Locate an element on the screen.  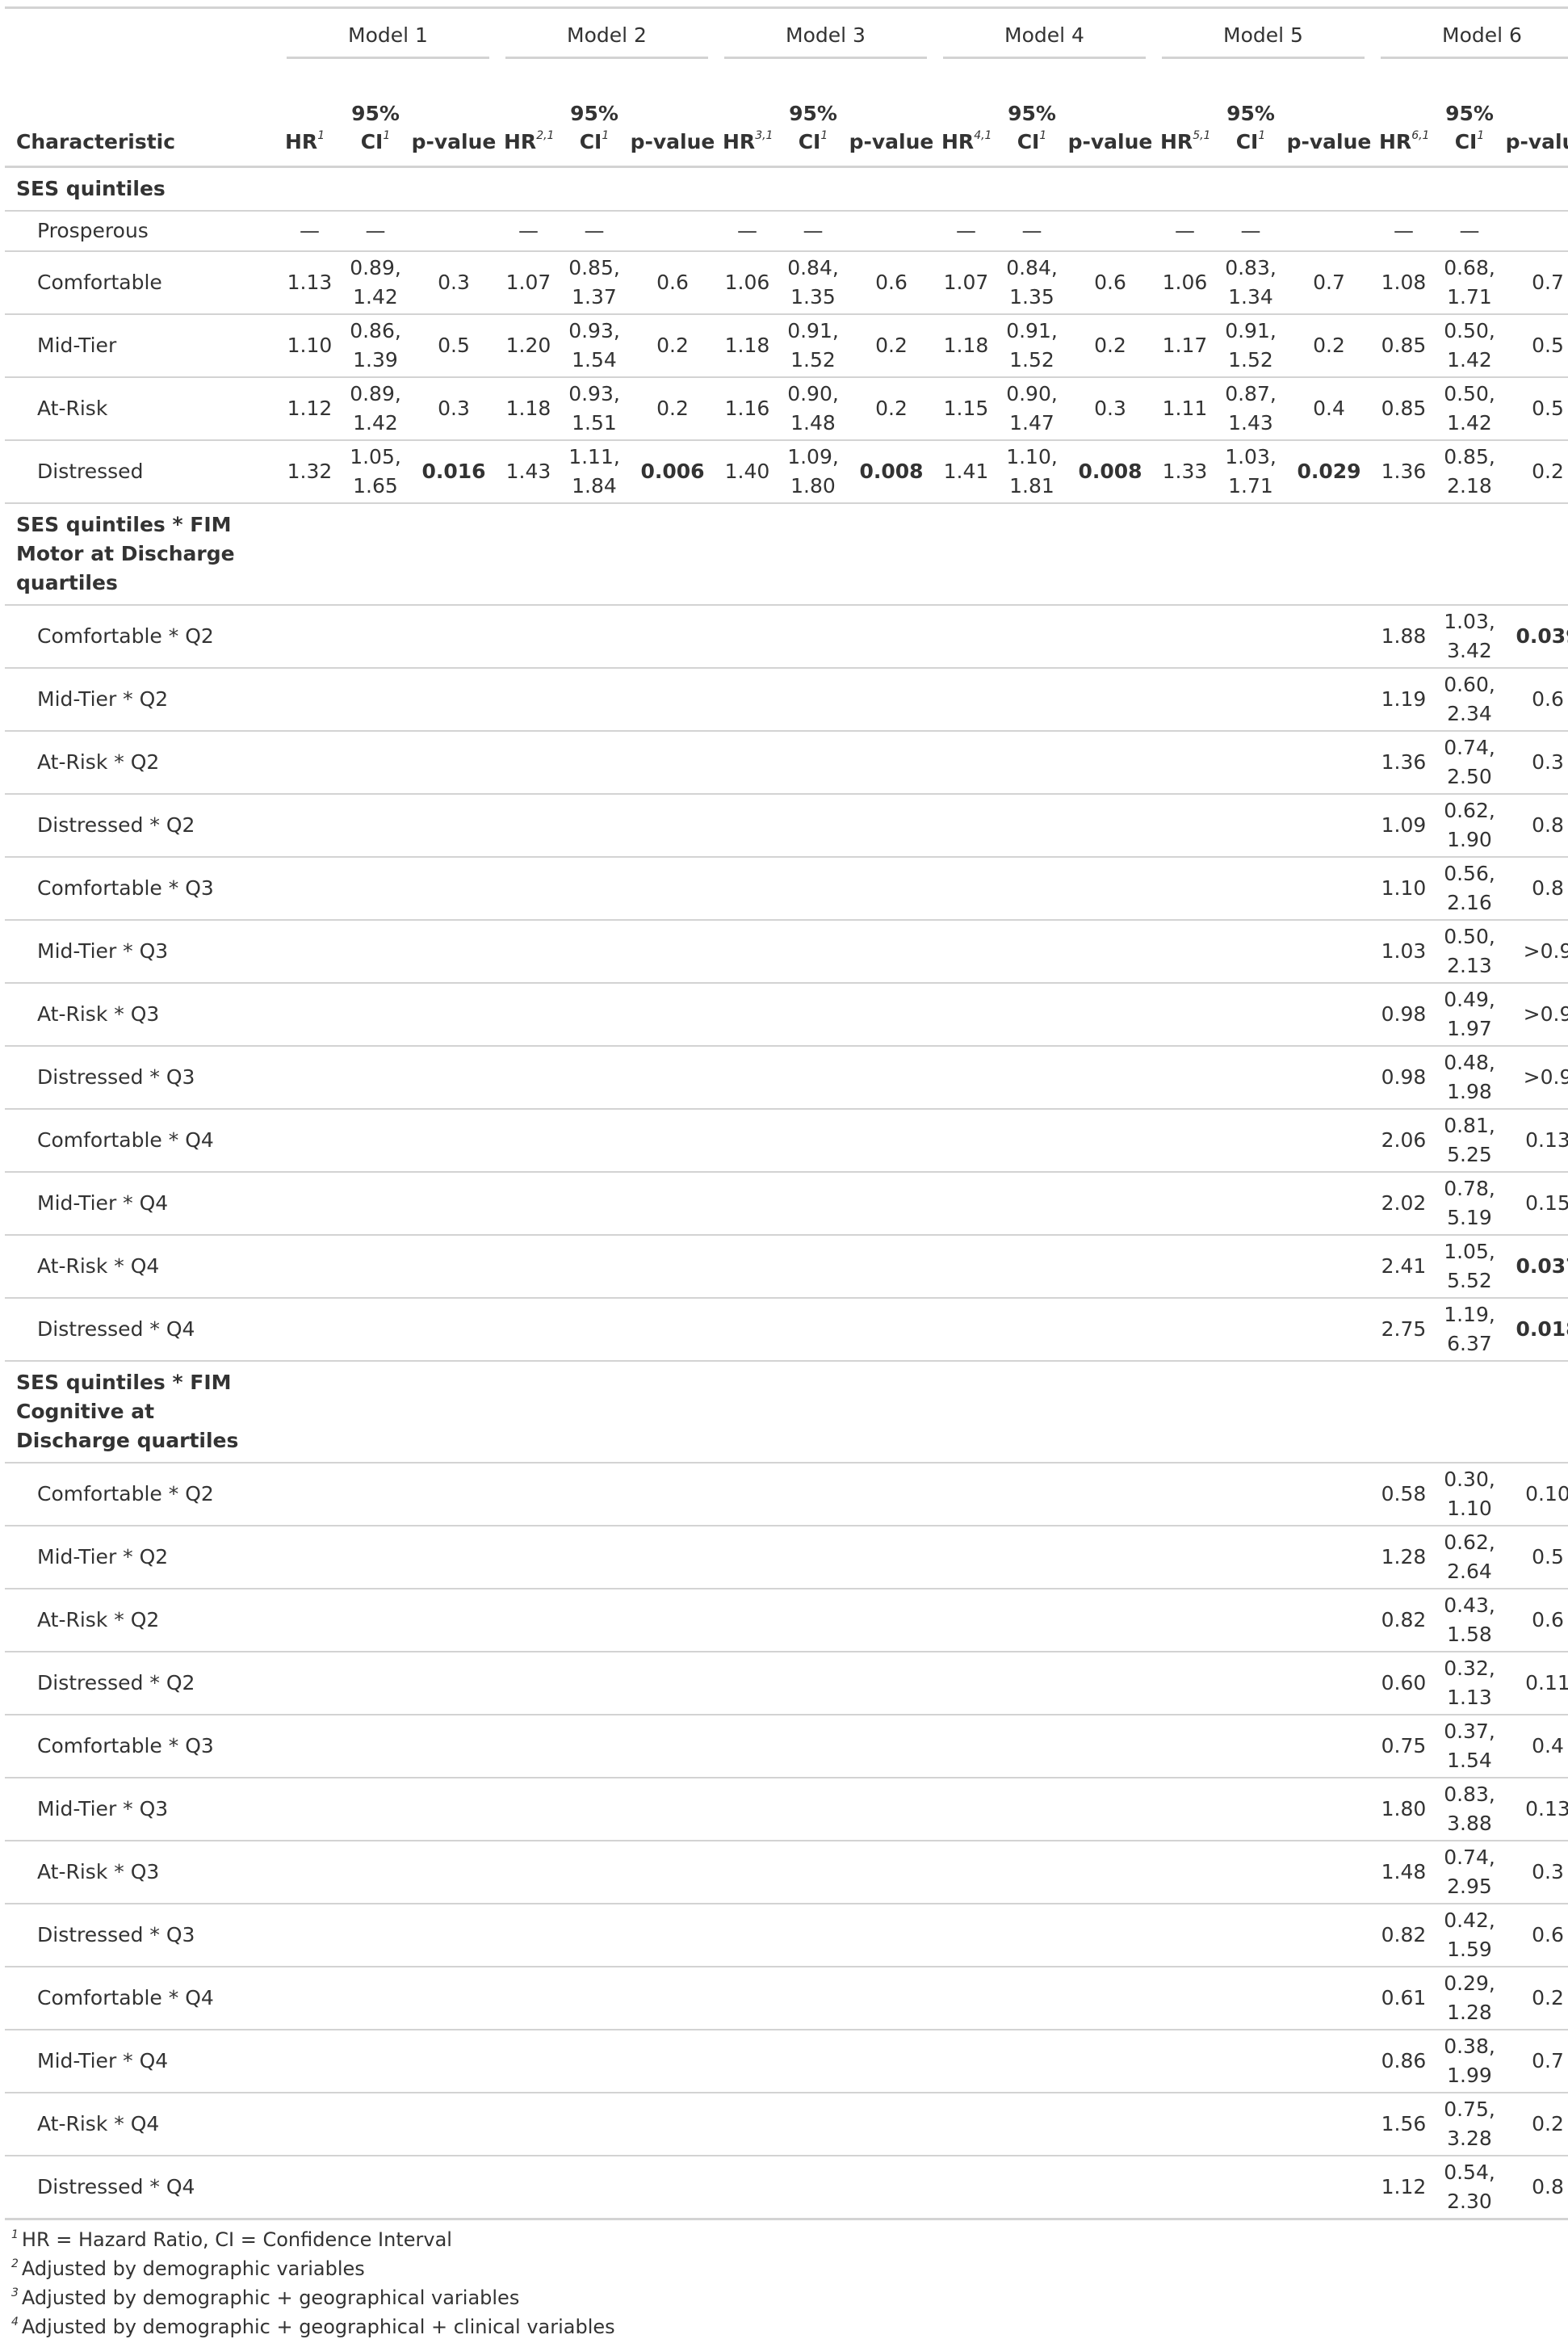
hr-cell: 0.86 is located at coordinates (1404, 2062).